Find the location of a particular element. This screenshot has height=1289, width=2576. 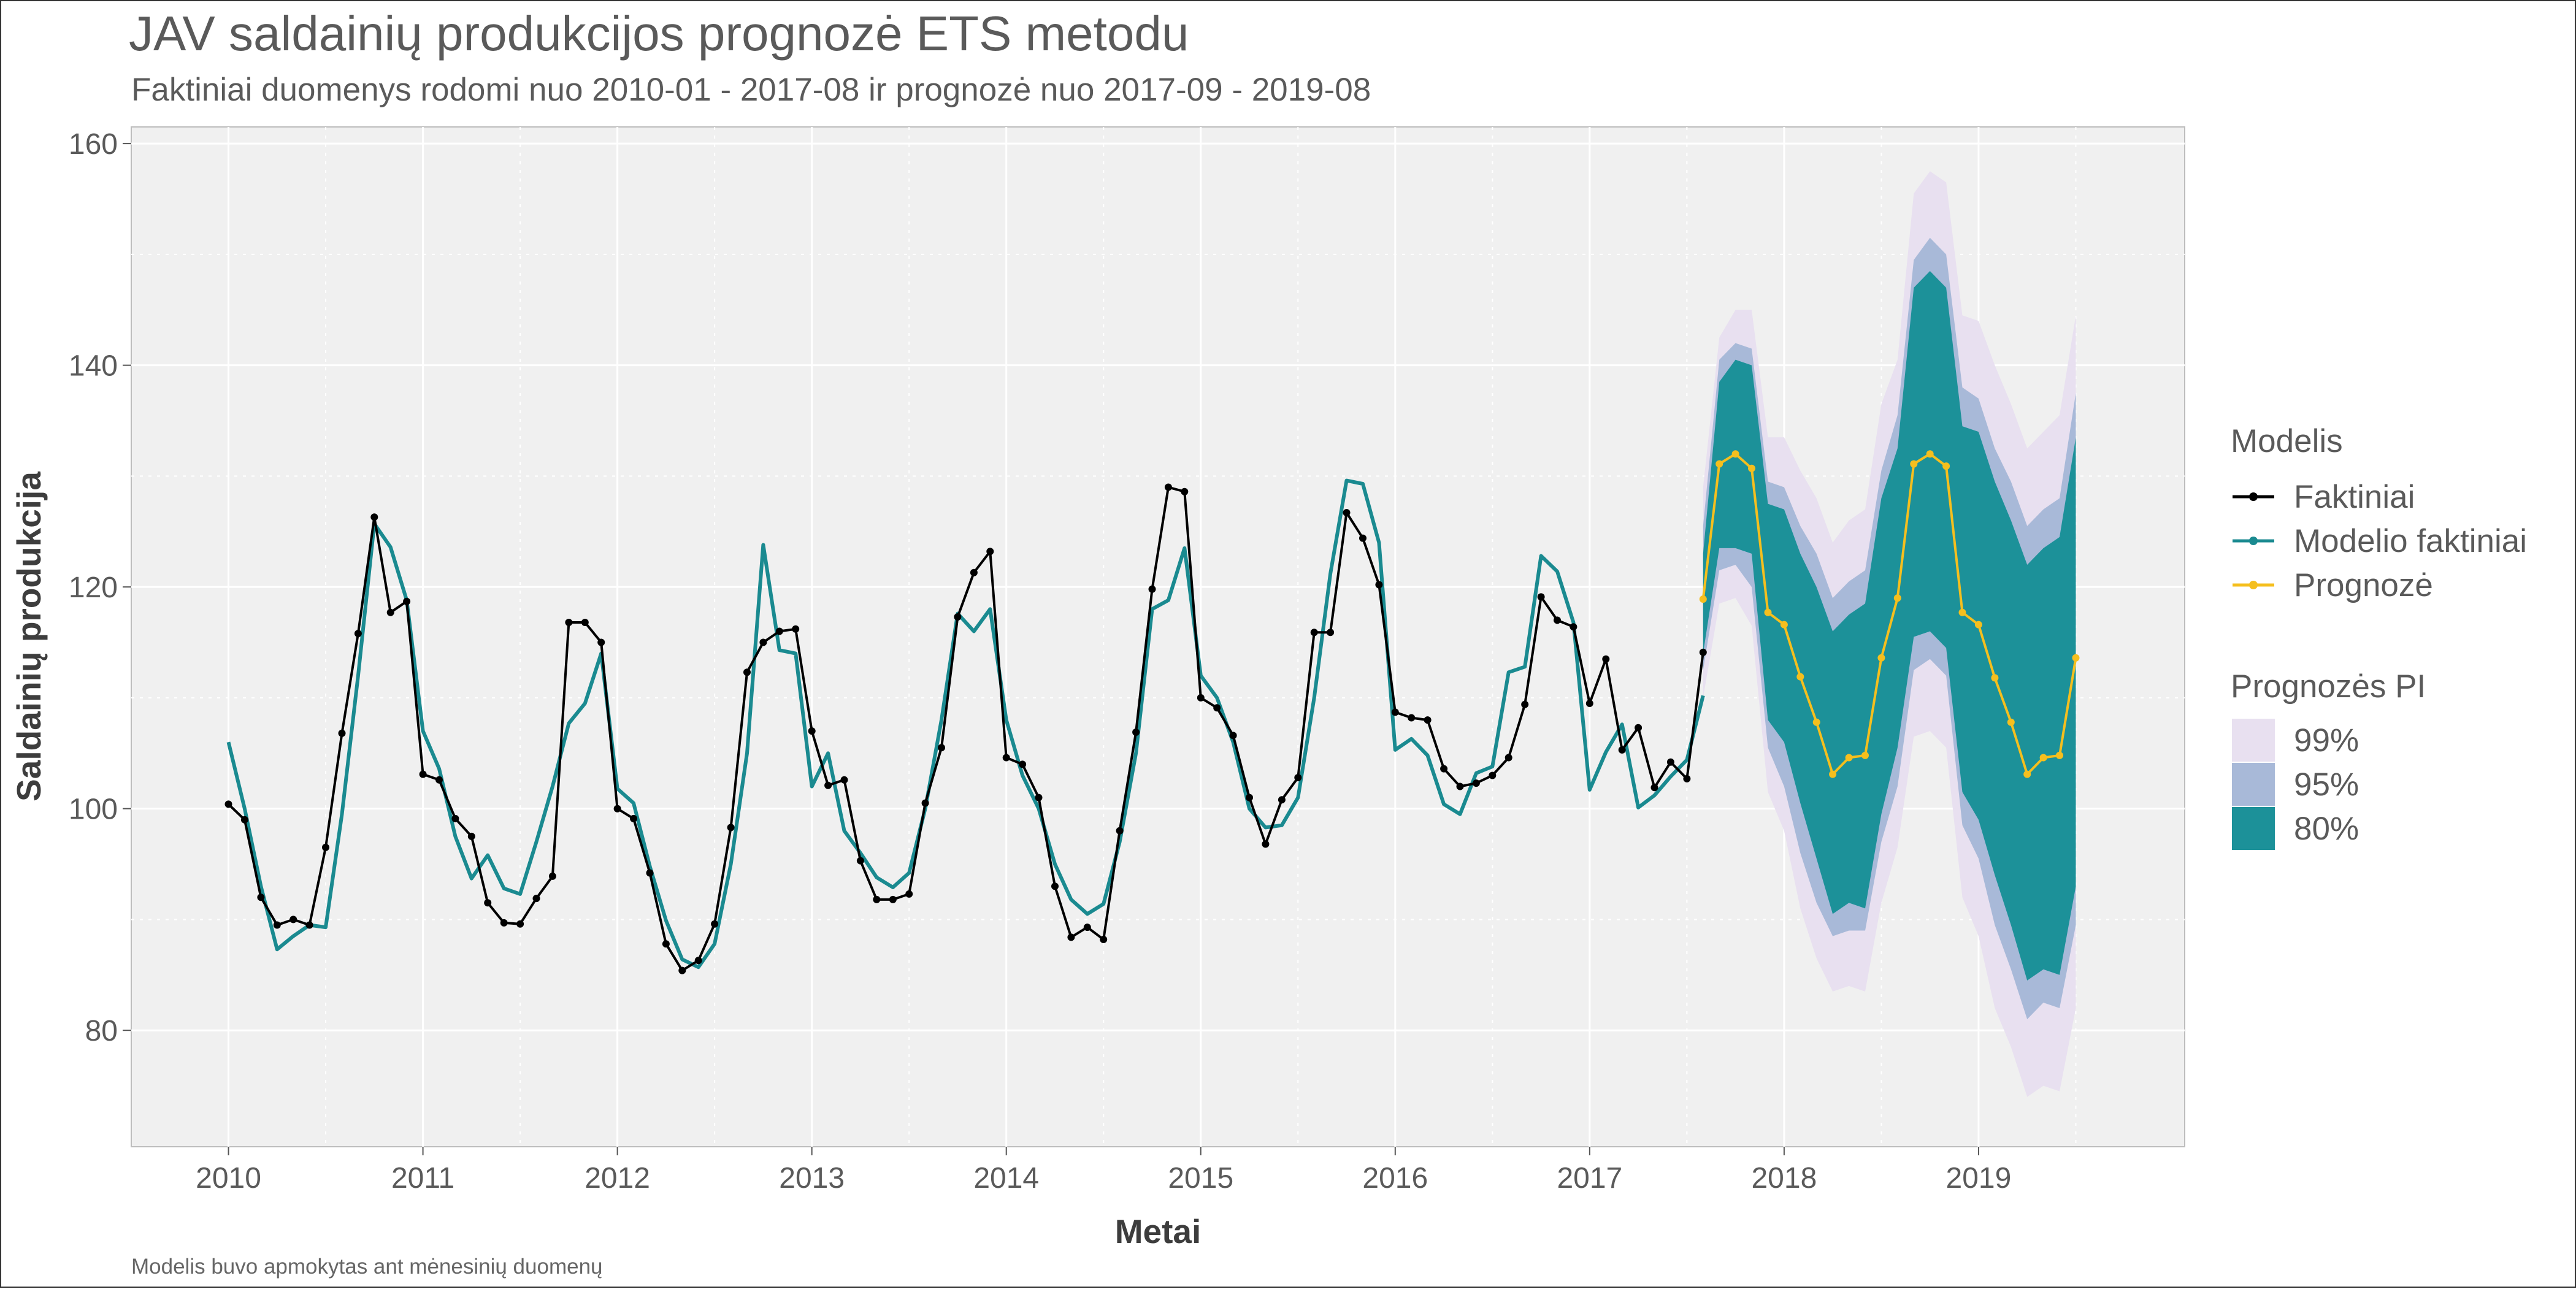

y-tick-label: 120 is located at coordinates (93, 588).